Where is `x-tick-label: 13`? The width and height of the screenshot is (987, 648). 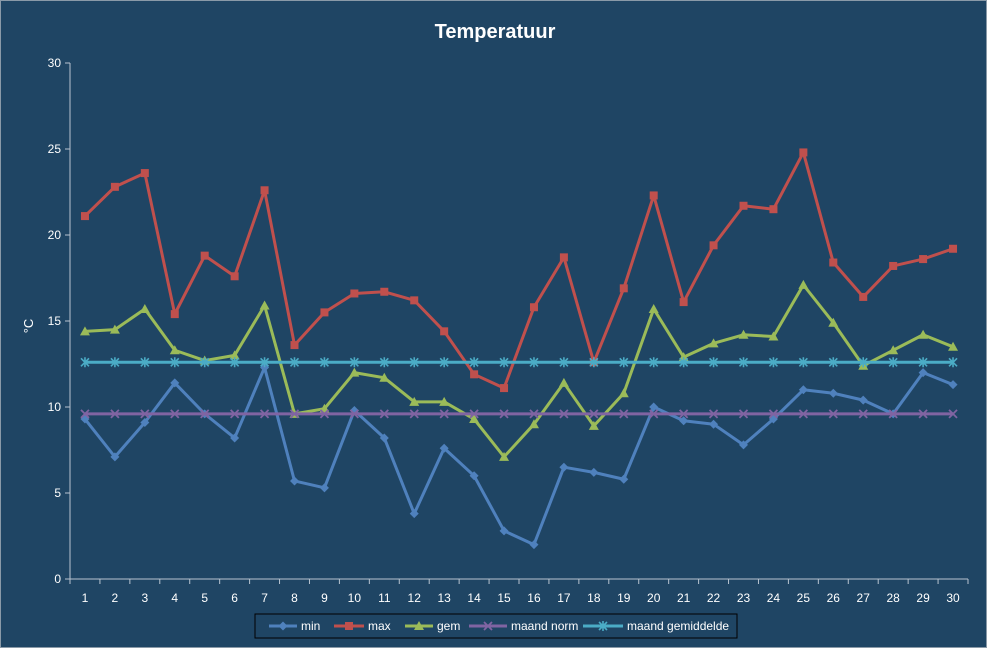 x-tick-label: 13 is located at coordinates (444, 598).